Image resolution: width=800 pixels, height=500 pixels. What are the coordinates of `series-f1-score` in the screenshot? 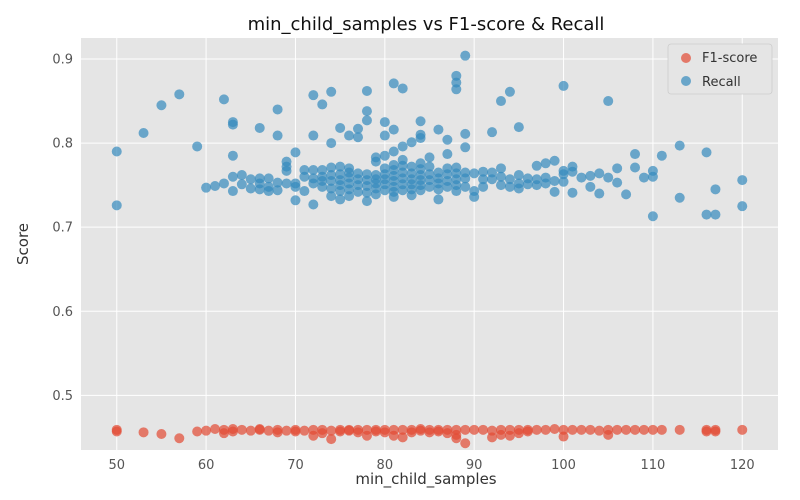 It's located at (429, 436).